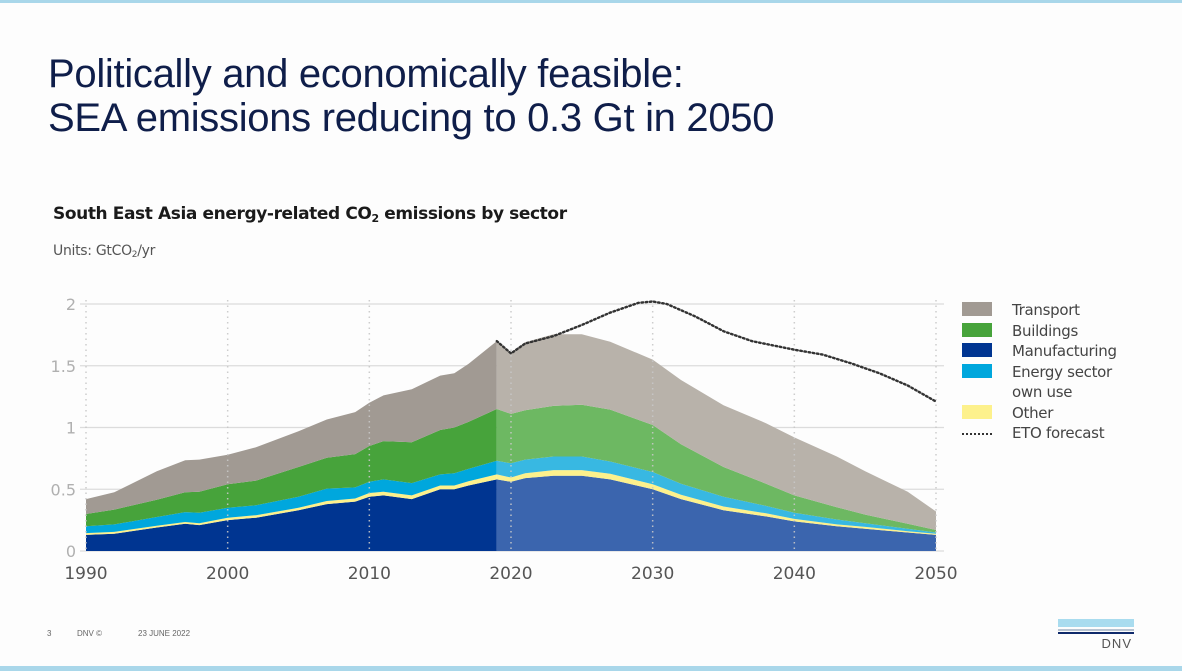 Image resolution: width=1182 pixels, height=671 pixels. What do you see at coordinates (71, 428) in the screenshot?
I see `y-tick-label: 1` at bounding box center [71, 428].